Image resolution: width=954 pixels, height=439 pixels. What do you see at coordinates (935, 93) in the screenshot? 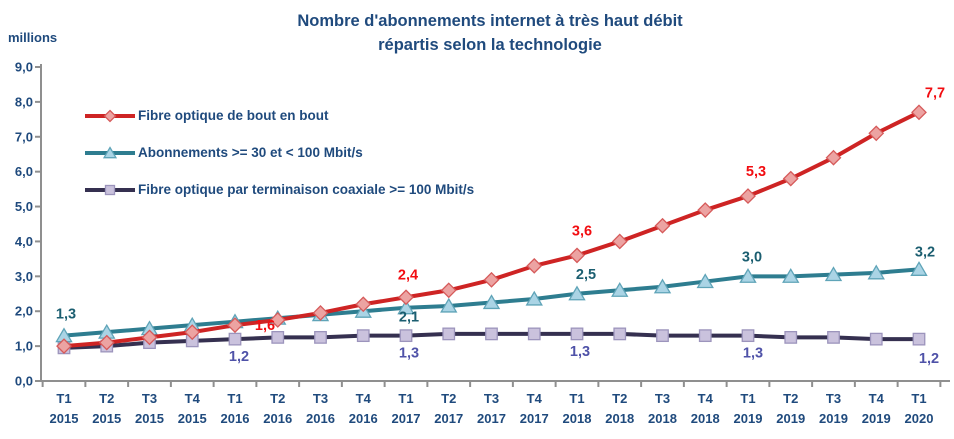
I see `data-point-label: 7,7` at bounding box center [935, 93].